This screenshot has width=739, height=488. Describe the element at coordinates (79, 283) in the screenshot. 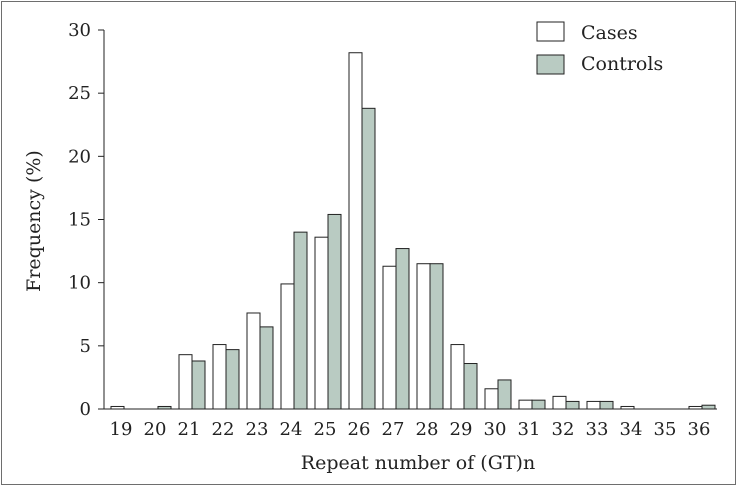

I see `y-tick-label: 10` at that location.